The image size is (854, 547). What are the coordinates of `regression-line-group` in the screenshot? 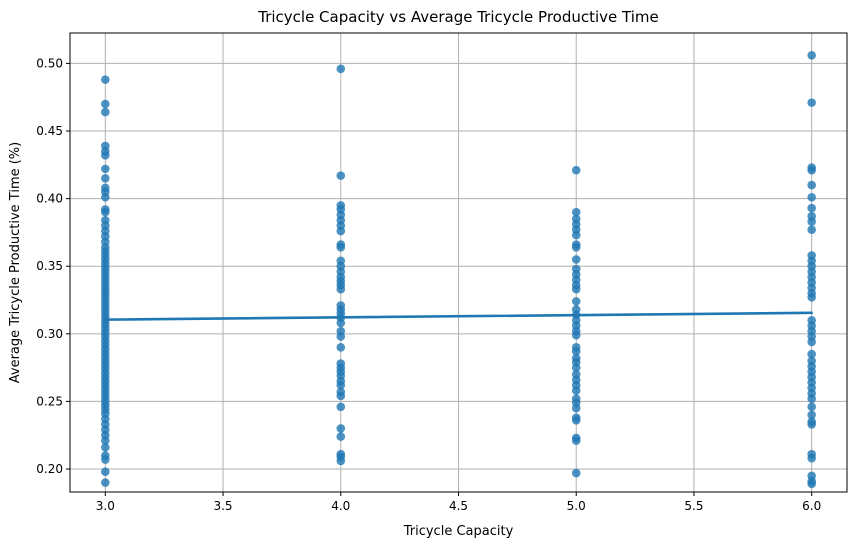 It's located at (458, 316).